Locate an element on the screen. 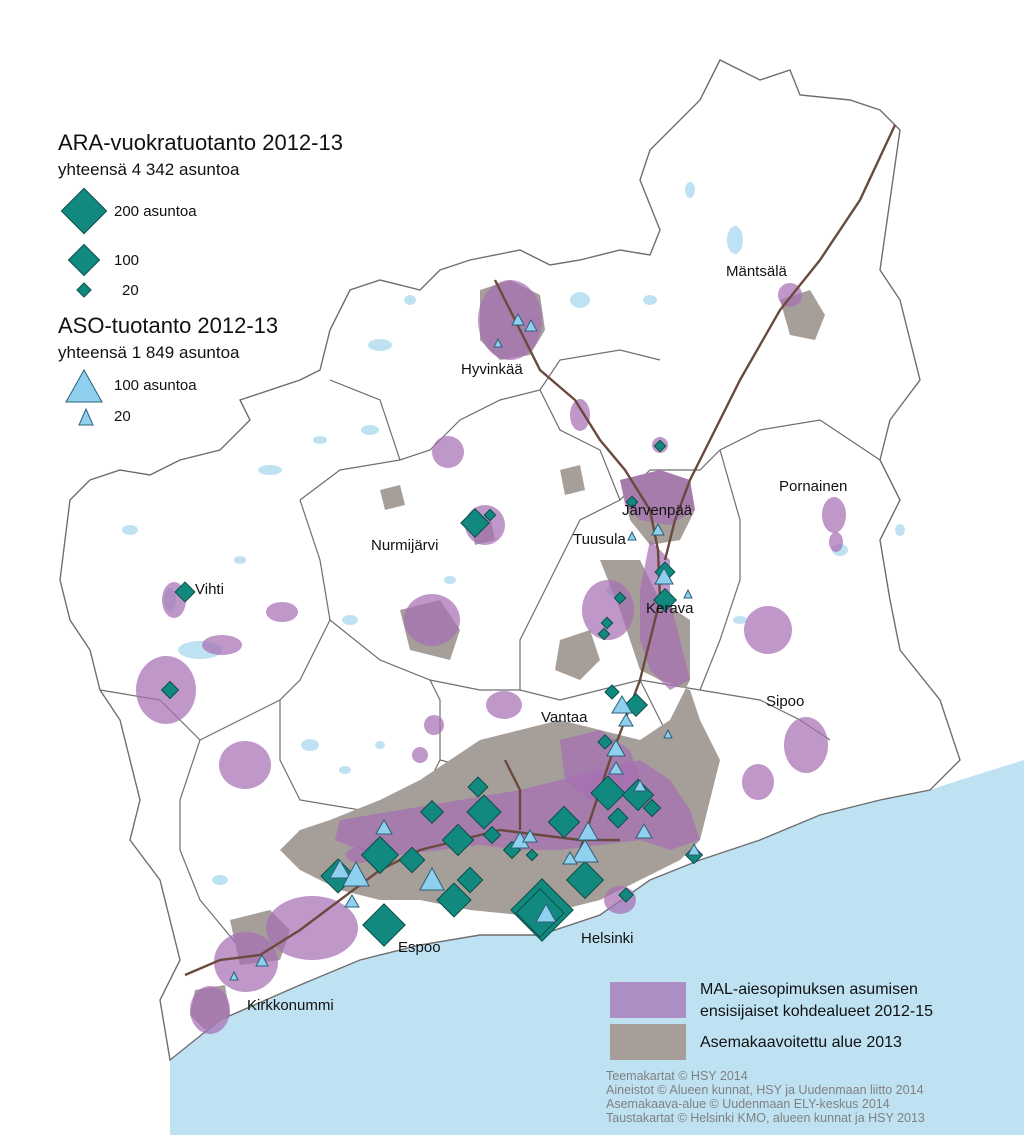 This screenshot has height=1135, width=1024. legend-ara-200-symbol is located at coordinates (84, 211).